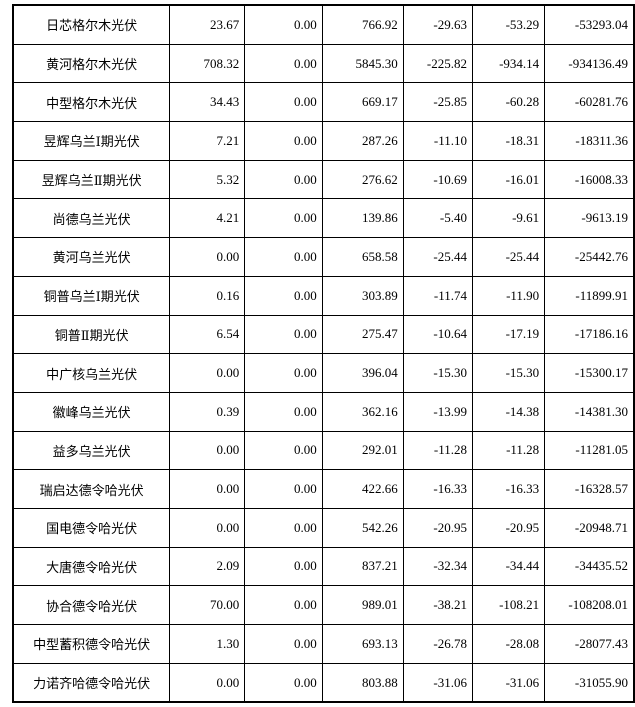  Describe the element at coordinates (589, 450) in the screenshot. I see `value-cell-6: -11281.05` at that location.